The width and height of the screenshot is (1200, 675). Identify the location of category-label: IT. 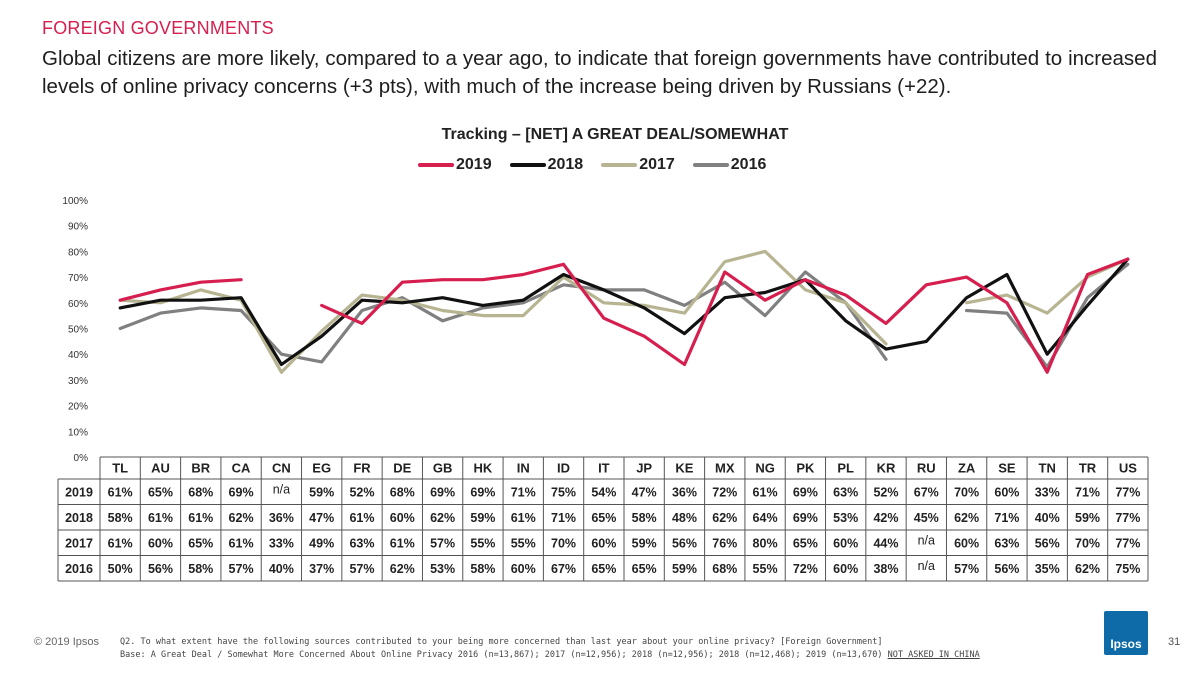
(604, 468).